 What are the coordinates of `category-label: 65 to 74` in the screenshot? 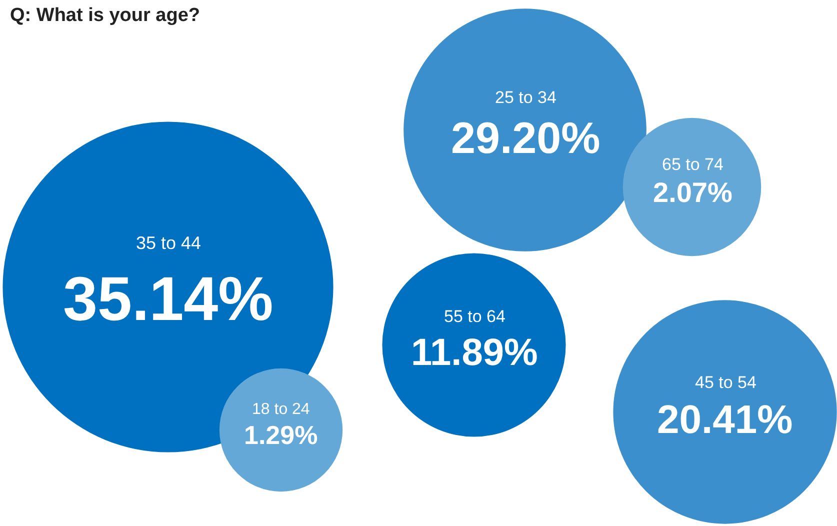 It's located at (693, 164).